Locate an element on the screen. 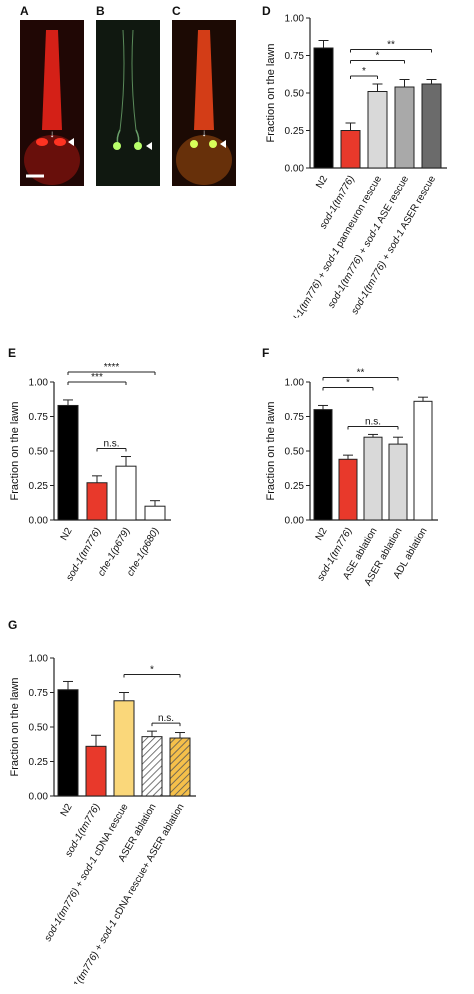  micrograph-a-image: ↓ is located at coordinates (52, 103).